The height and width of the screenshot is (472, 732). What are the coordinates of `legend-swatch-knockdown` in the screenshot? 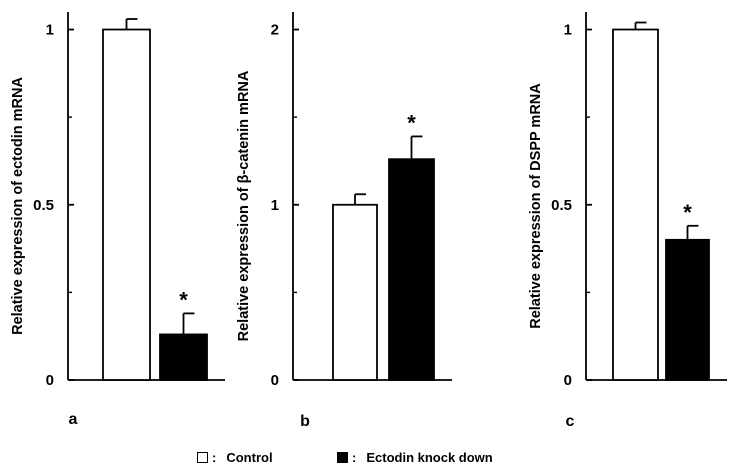 It's located at (342, 457).